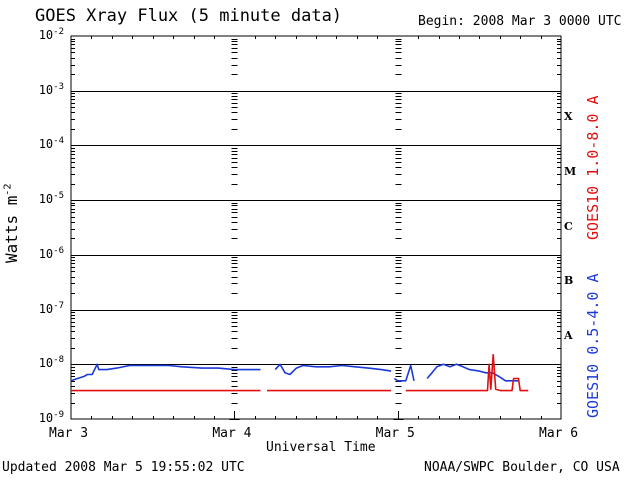  I want to click on y-tick-label: 10⁻⁷, so click(51, 308).